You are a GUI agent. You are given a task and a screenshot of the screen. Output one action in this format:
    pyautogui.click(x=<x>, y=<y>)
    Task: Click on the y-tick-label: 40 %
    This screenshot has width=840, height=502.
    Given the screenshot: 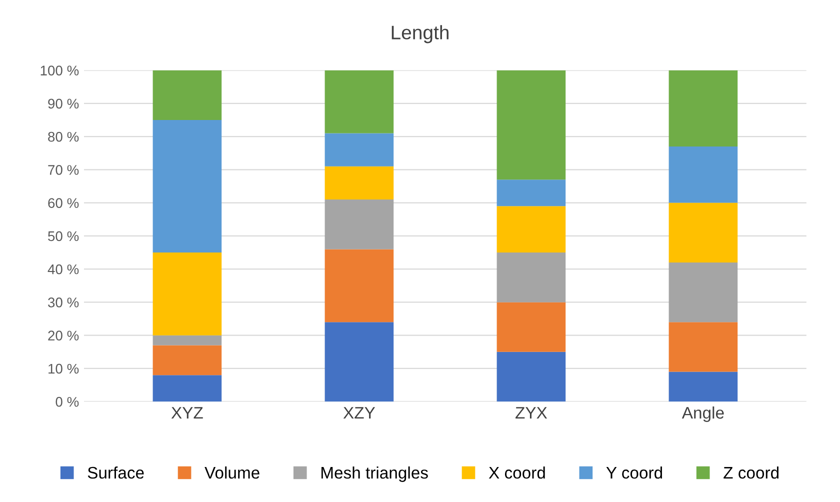 What is the action you would take?
    pyautogui.click(x=63, y=269)
    